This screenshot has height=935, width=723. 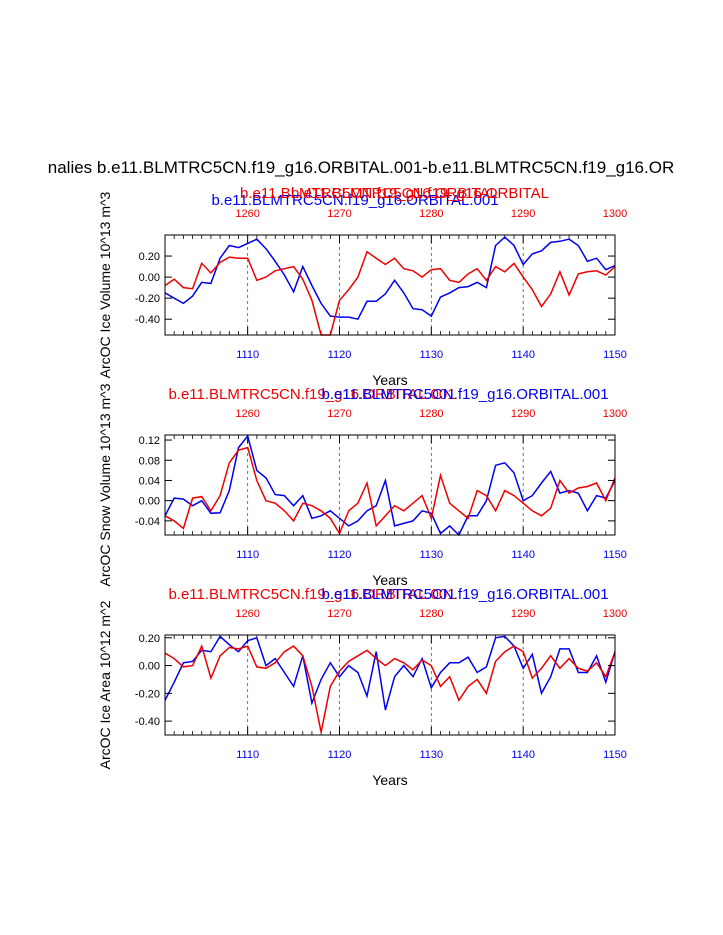 I want to click on y-tick-label: 0.08, so click(x=149, y=461).